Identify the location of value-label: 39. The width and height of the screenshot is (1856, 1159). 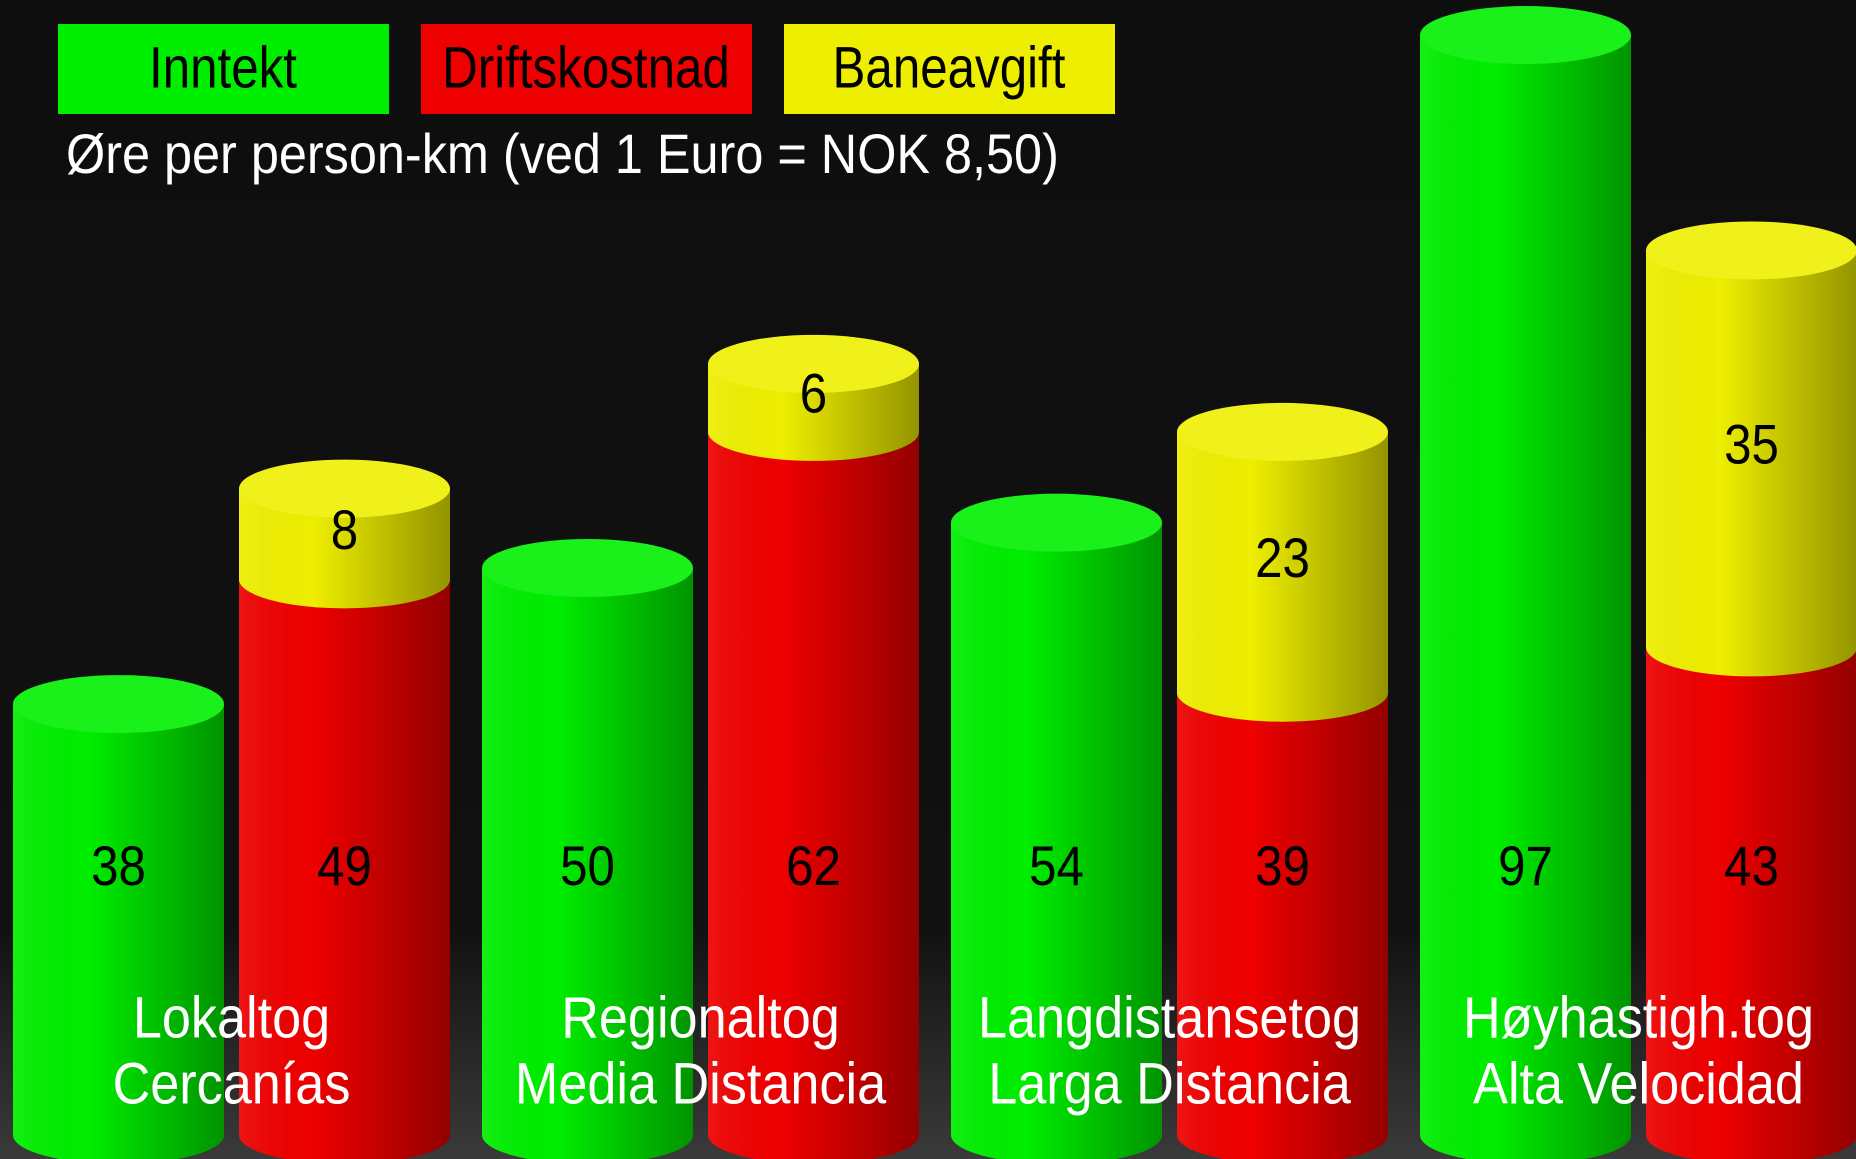
(1282, 866).